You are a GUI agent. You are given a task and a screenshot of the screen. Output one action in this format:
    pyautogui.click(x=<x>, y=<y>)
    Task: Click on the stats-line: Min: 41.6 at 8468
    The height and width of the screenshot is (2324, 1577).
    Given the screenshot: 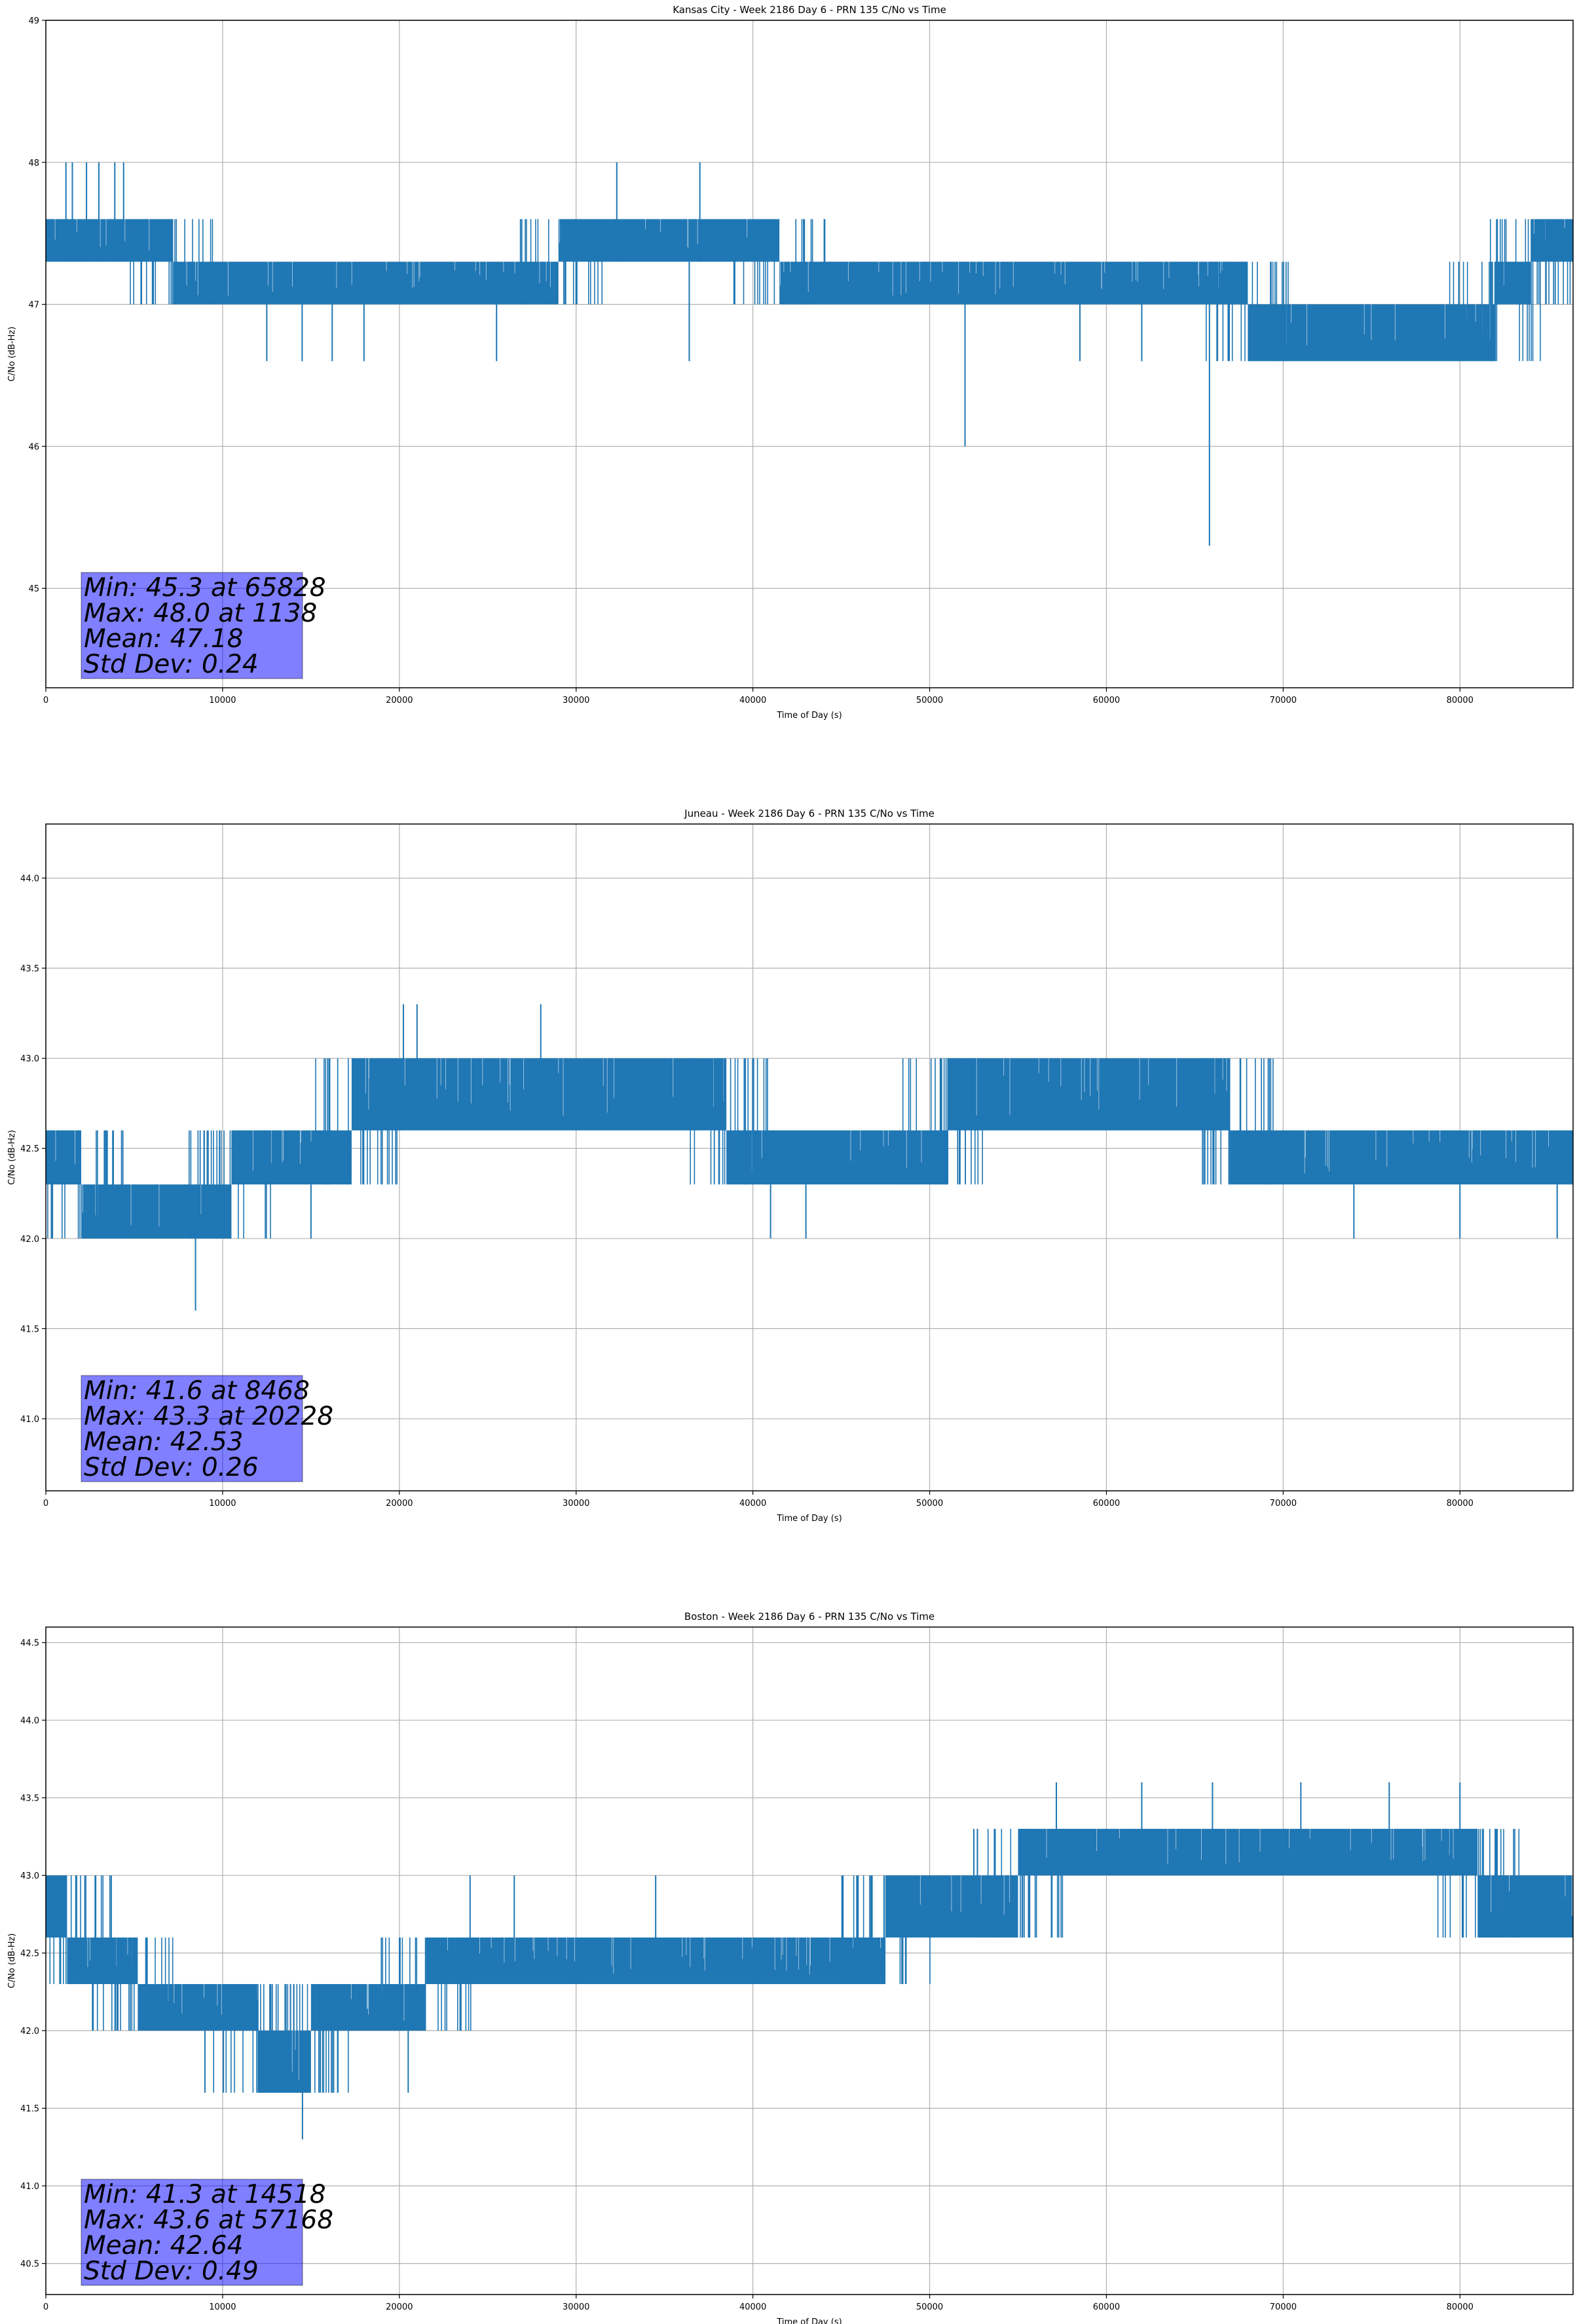 What is the action you would take?
    pyautogui.click(x=197, y=1391)
    